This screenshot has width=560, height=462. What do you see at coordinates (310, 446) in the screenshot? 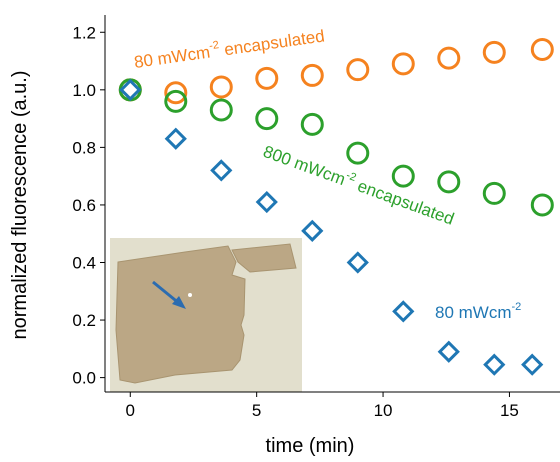
I see `x-axis-label: time (min)` at bounding box center [310, 446].